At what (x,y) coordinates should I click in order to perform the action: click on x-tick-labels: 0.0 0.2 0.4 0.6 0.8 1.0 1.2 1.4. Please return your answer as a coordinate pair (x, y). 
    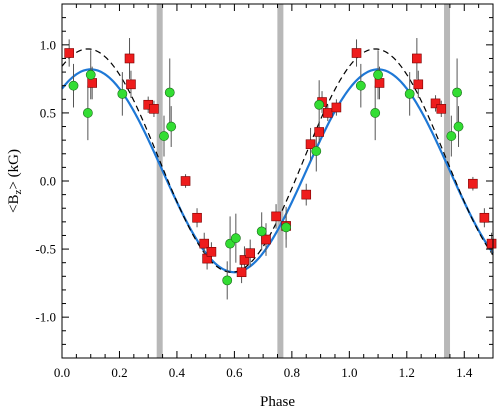
    Looking at the image, I should click on (263, 372).